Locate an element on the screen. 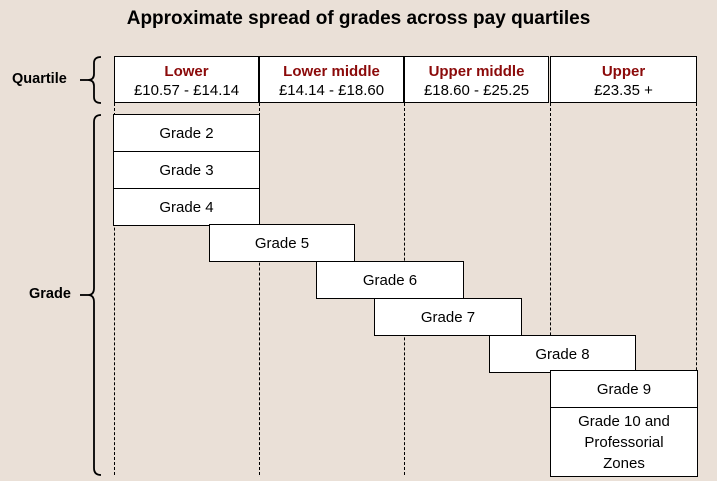 The height and width of the screenshot is (481, 717). row-brackets is located at coordinates (91, 266).